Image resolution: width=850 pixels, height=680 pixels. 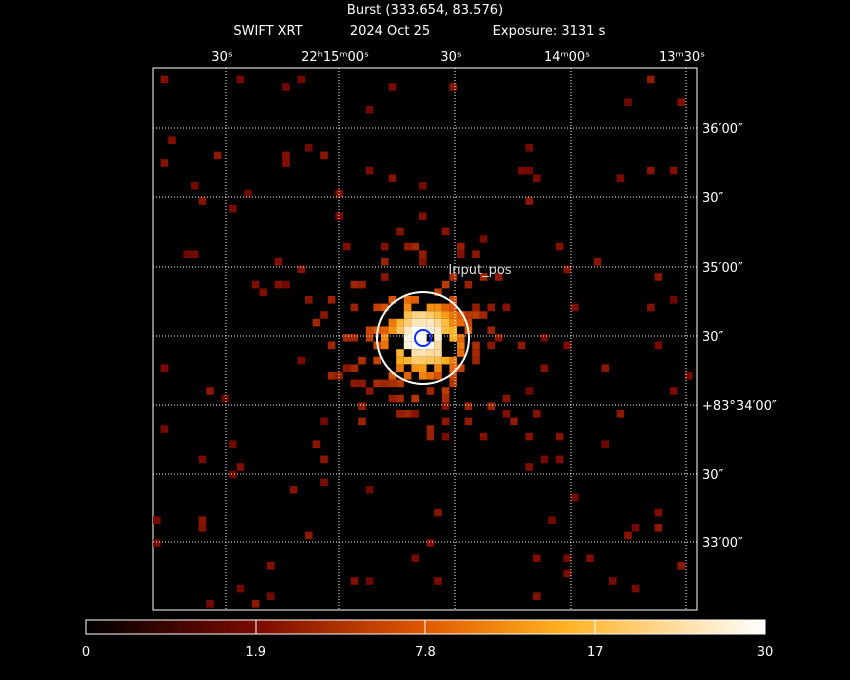 I want to click on source-region, so click(x=423, y=338).